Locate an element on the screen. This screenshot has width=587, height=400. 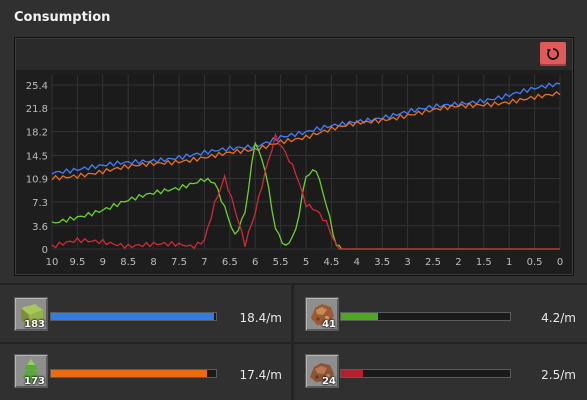
x-tick-label: 4.5 is located at coordinates (331, 262).